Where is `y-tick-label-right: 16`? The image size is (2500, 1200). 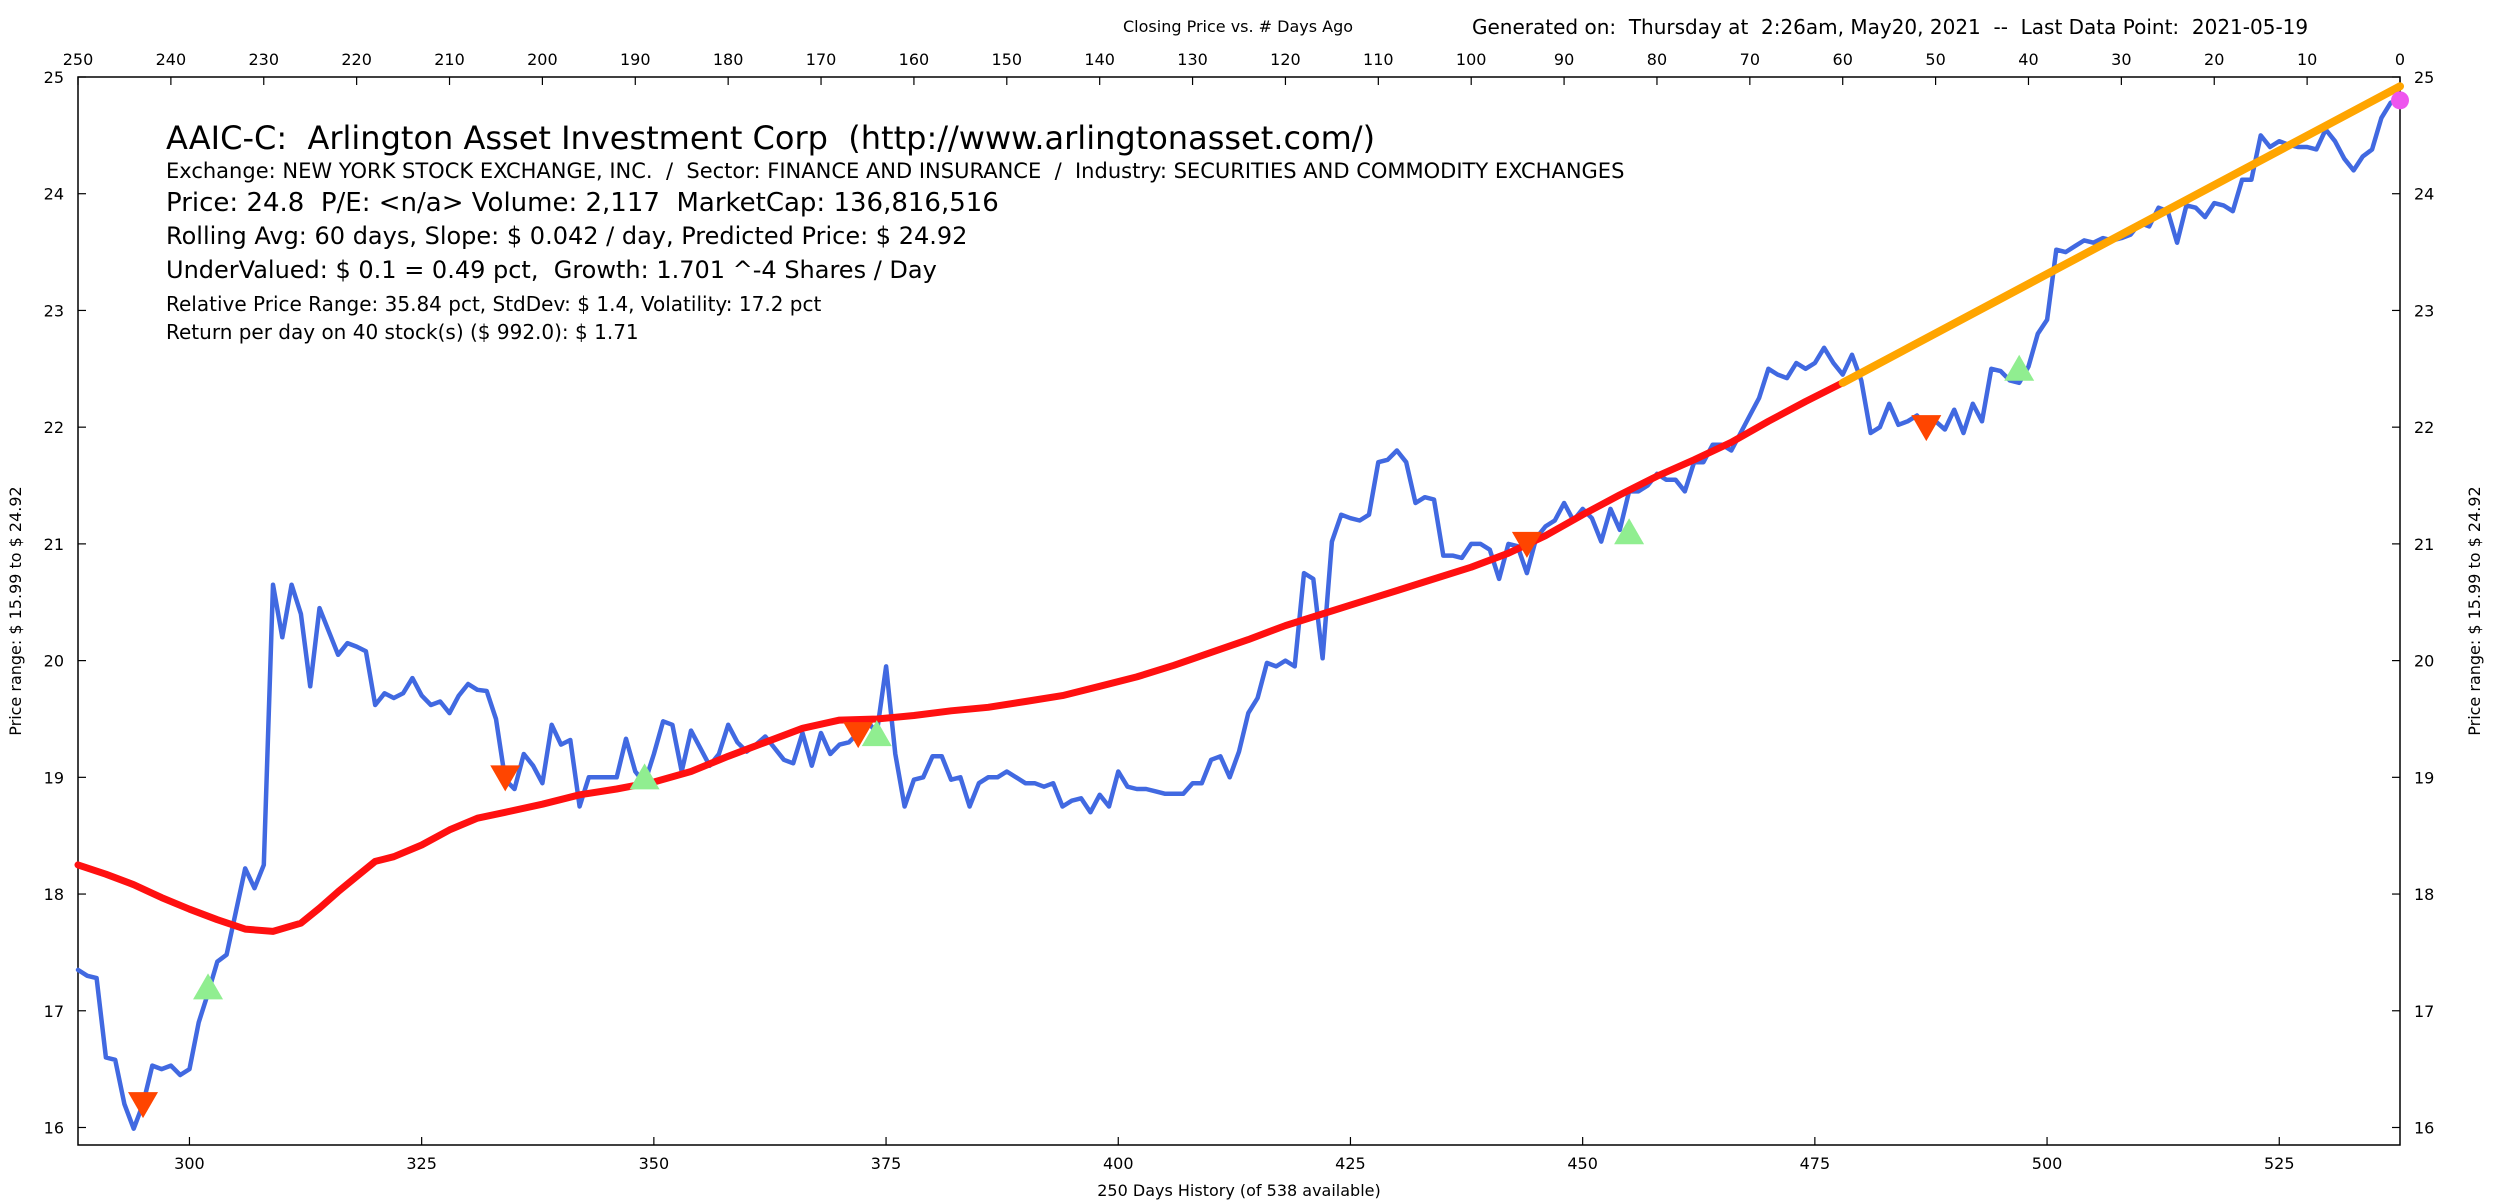 y-tick-label-right: 16 is located at coordinates (2424, 1127).